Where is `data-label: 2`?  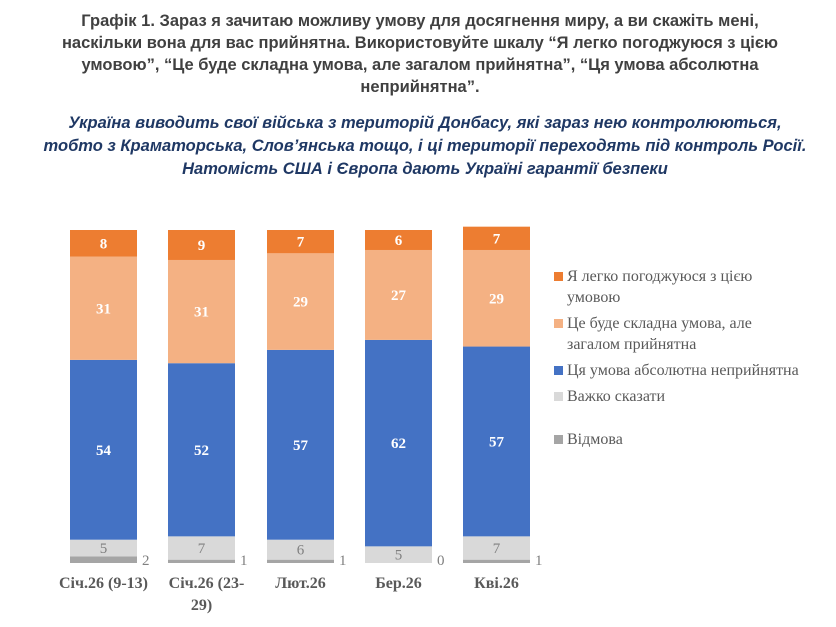 data-label: 2 is located at coordinates (146, 561).